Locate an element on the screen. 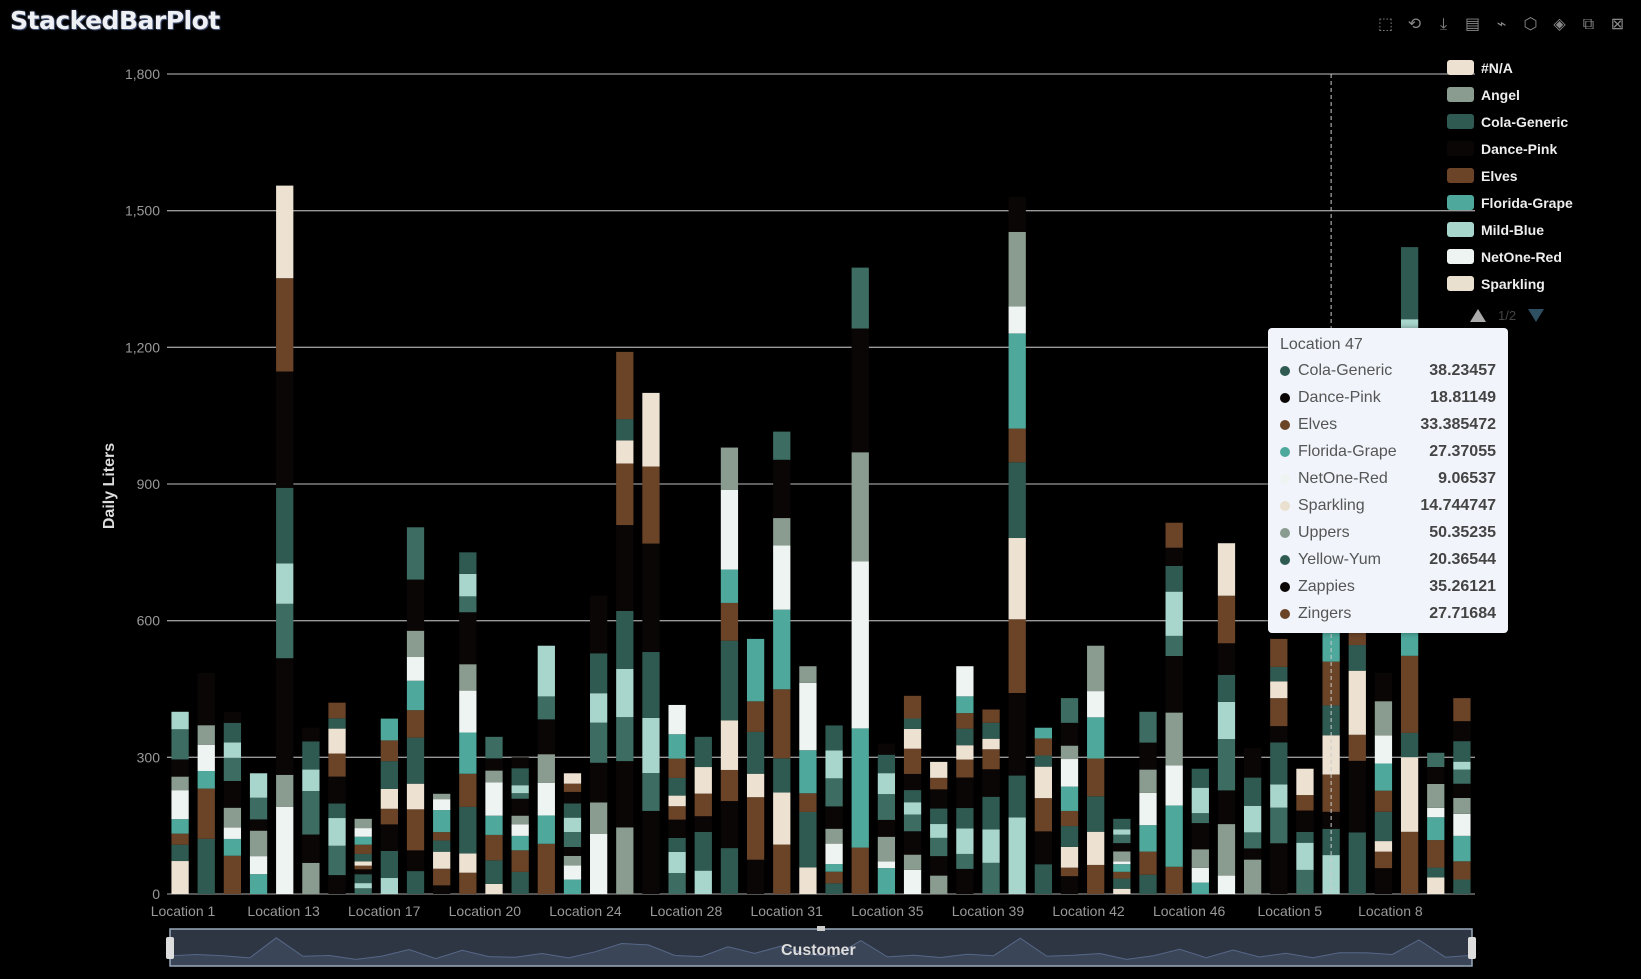 The image size is (1641, 979). legend-item: #N/A is located at coordinates (1510, 67).